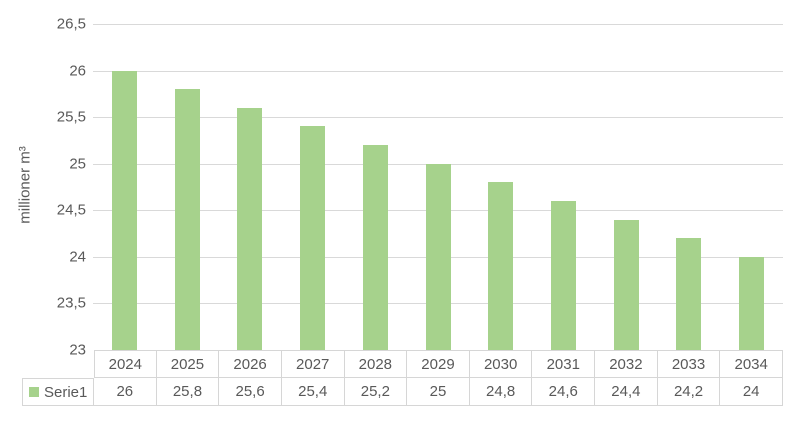 The width and height of the screenshot is (800, 427). What do you see at coordinates (564, 364) in the screenshot?
I see `table-year-cell: 2031` at bounding box center [564, 364].